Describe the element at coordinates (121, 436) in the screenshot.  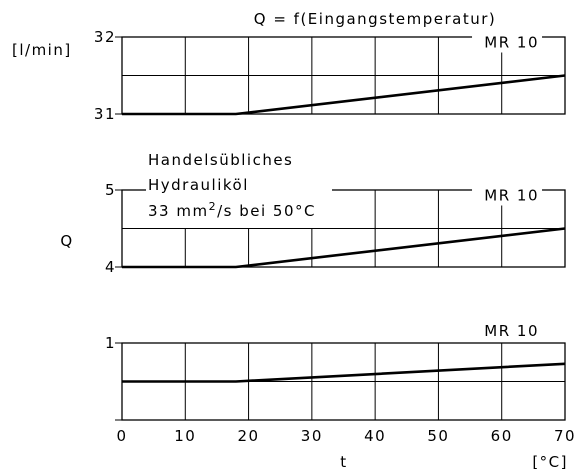
I see `x-tick-label: 0` at that location.